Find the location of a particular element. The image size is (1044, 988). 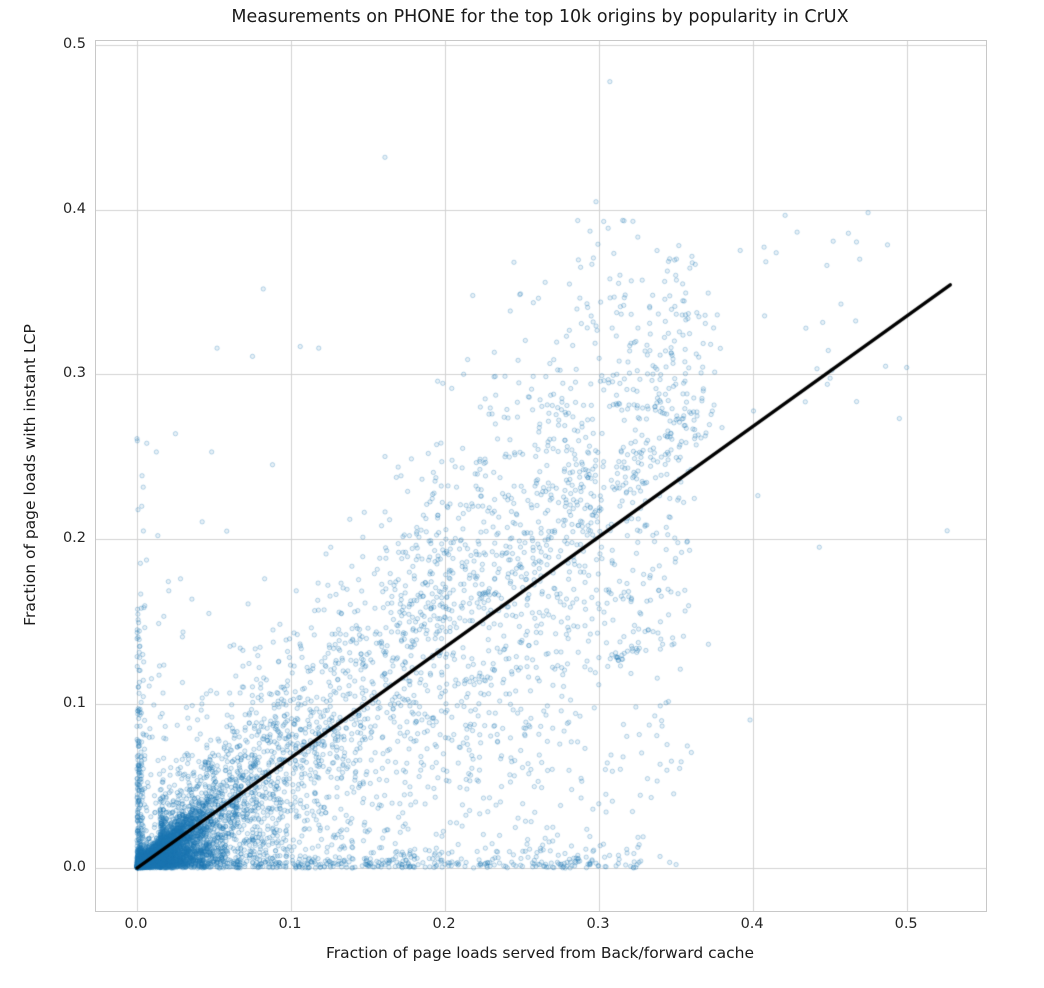

y-tick-label: 0.1 is located at coordinates (74, 702).